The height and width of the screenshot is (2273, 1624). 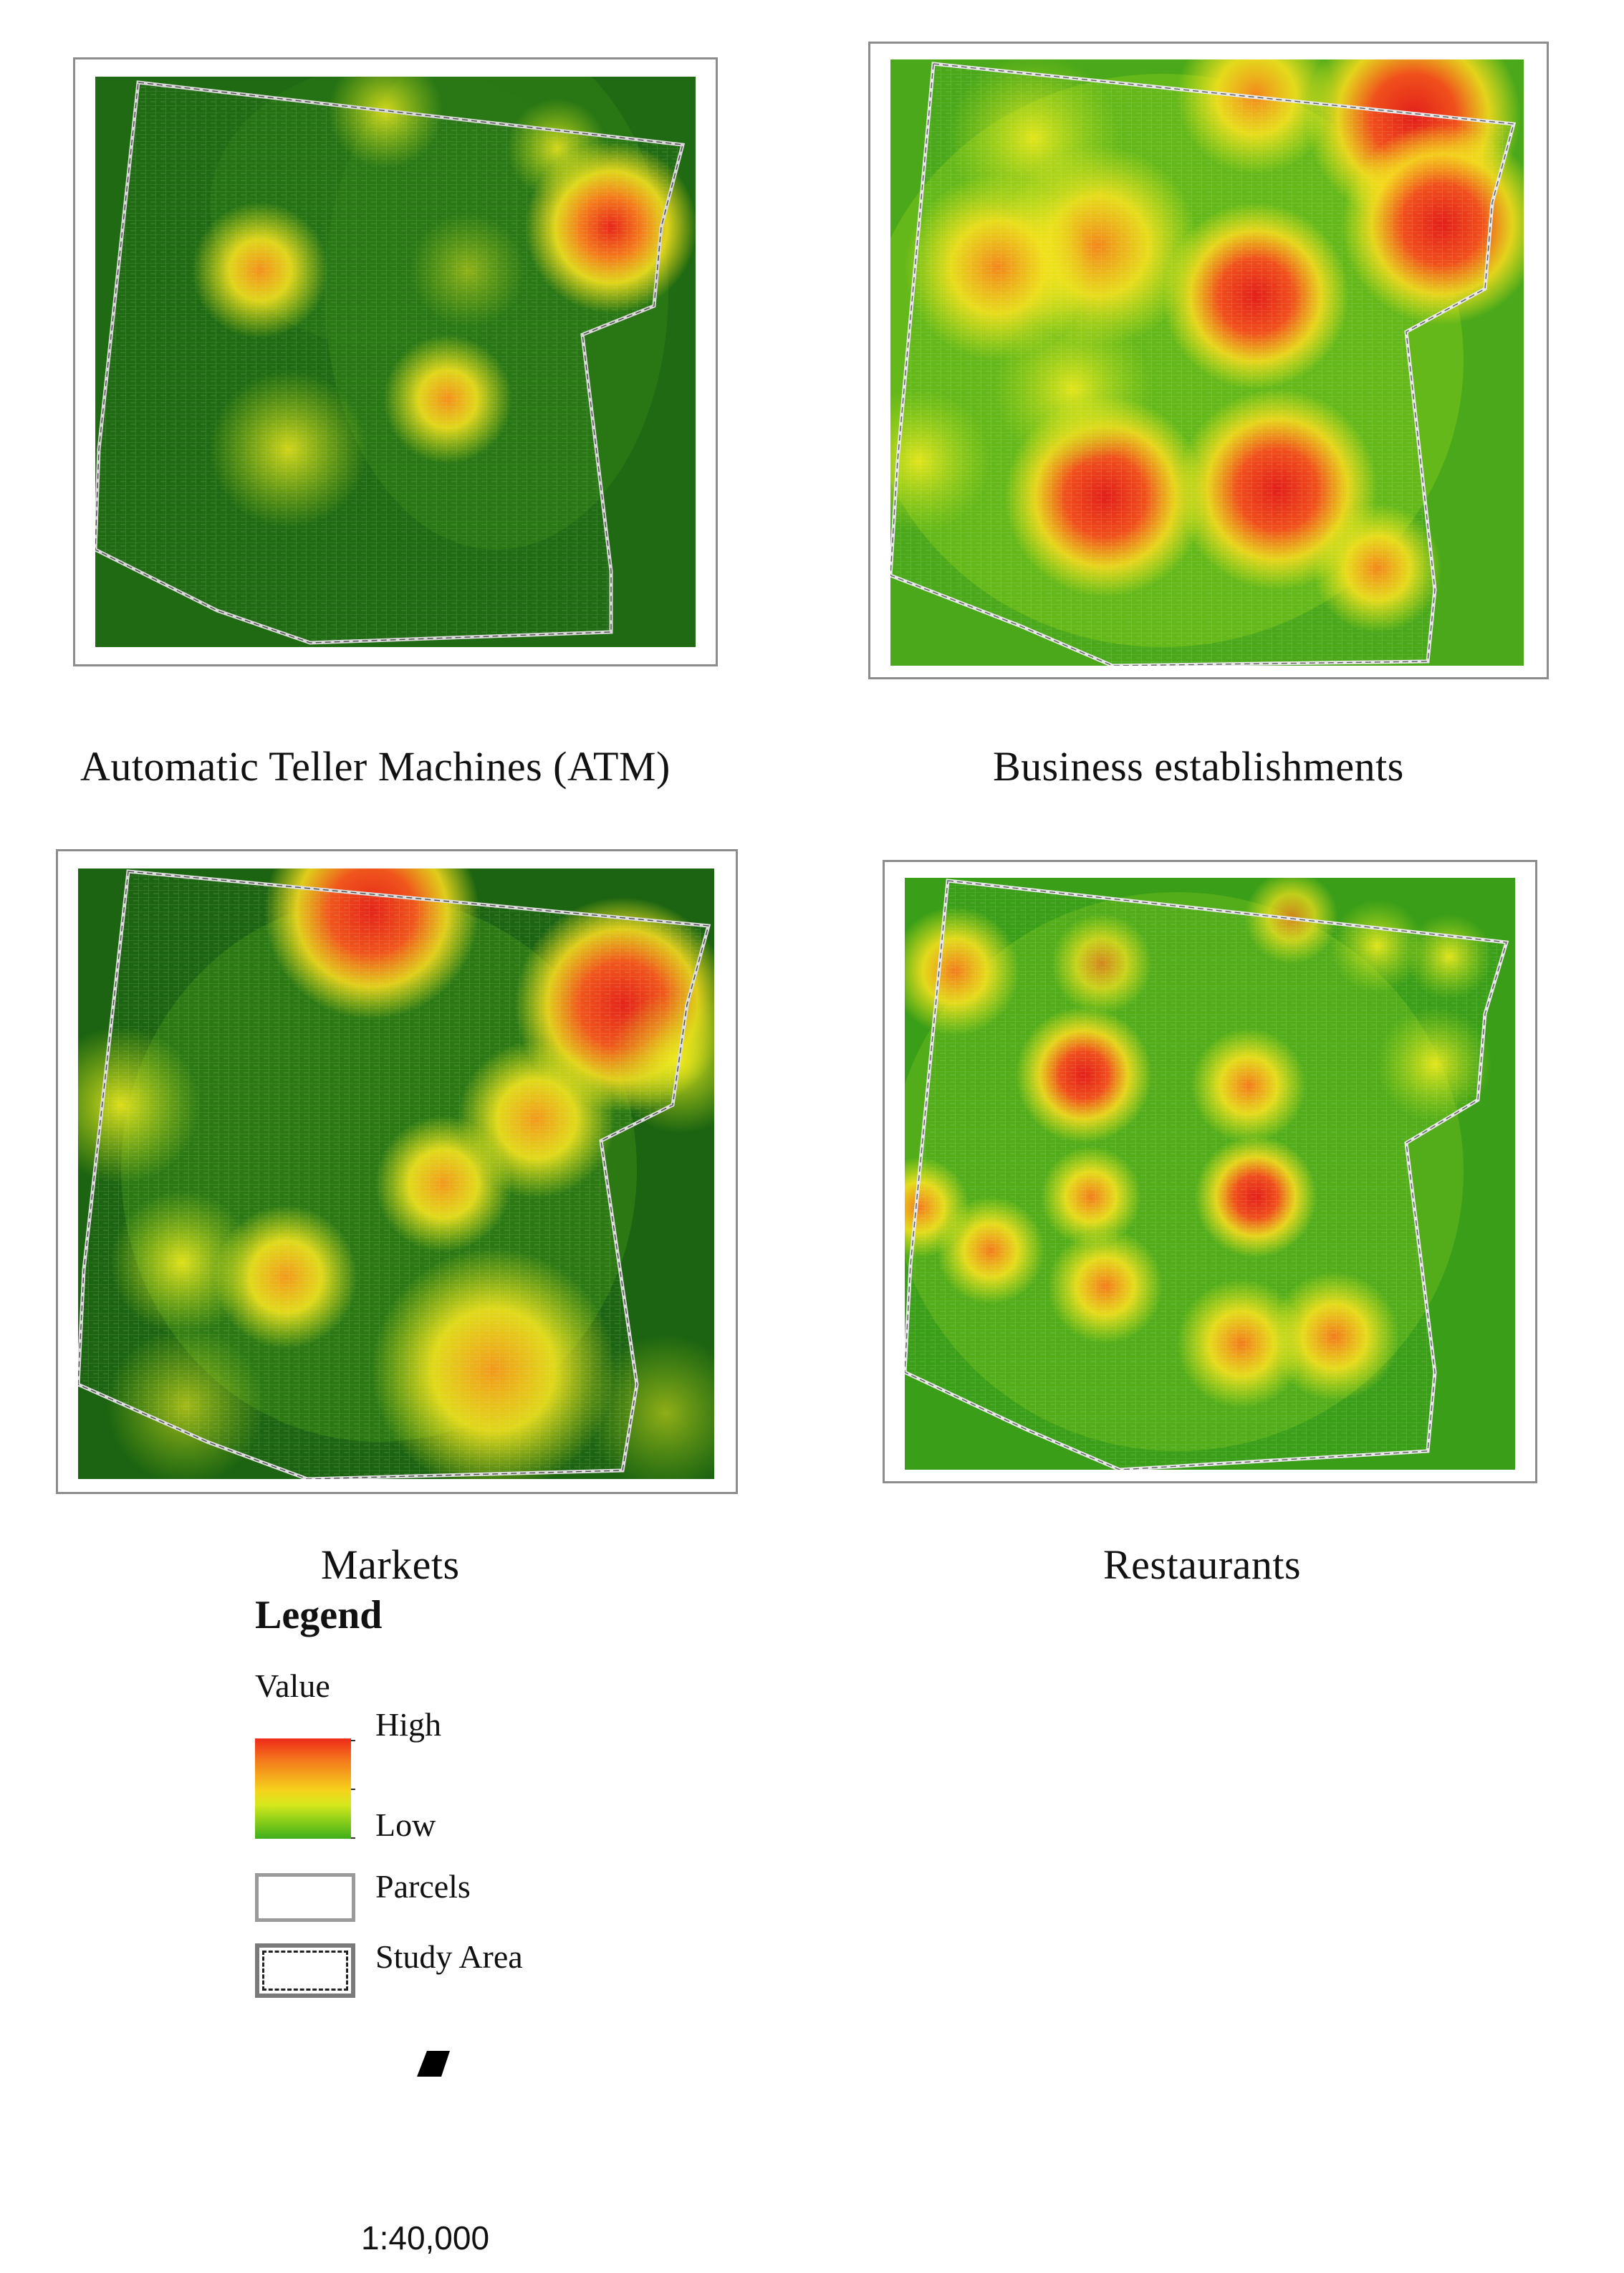 I want to click on legend-value-label: Value, so click(x=293, y=1685).